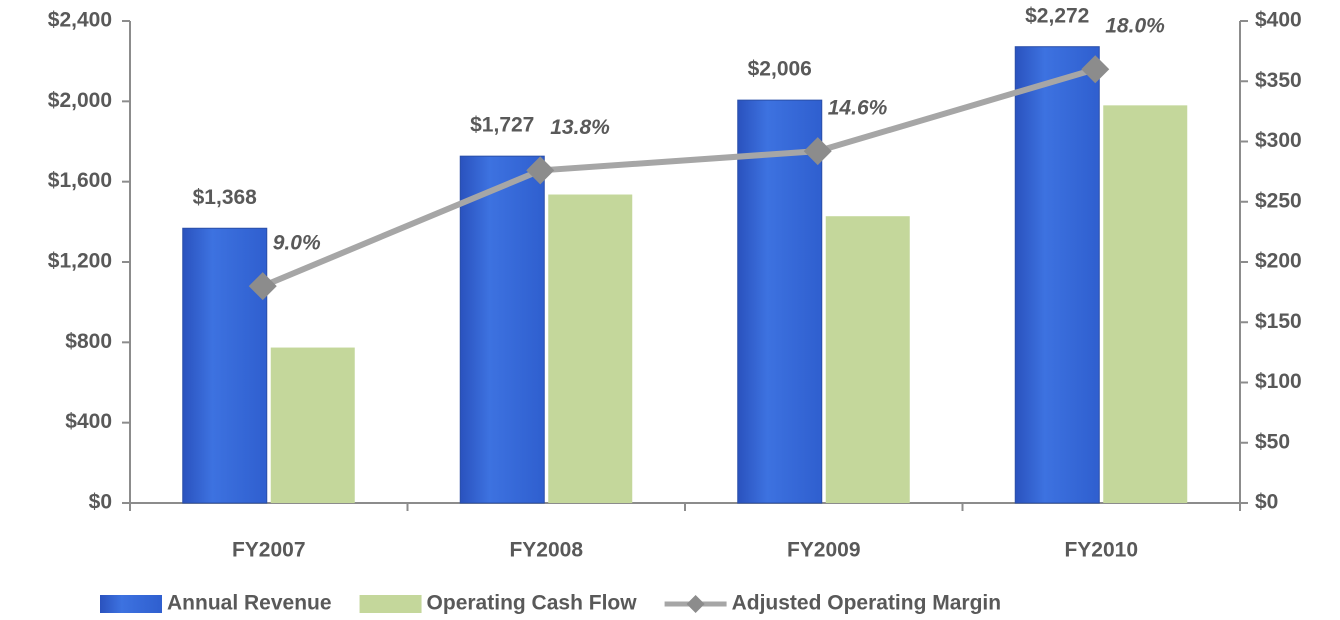  Describe the element at coordinates (502, 125) in the screenshot. I see `bar-value-label: $1,727` at that location.